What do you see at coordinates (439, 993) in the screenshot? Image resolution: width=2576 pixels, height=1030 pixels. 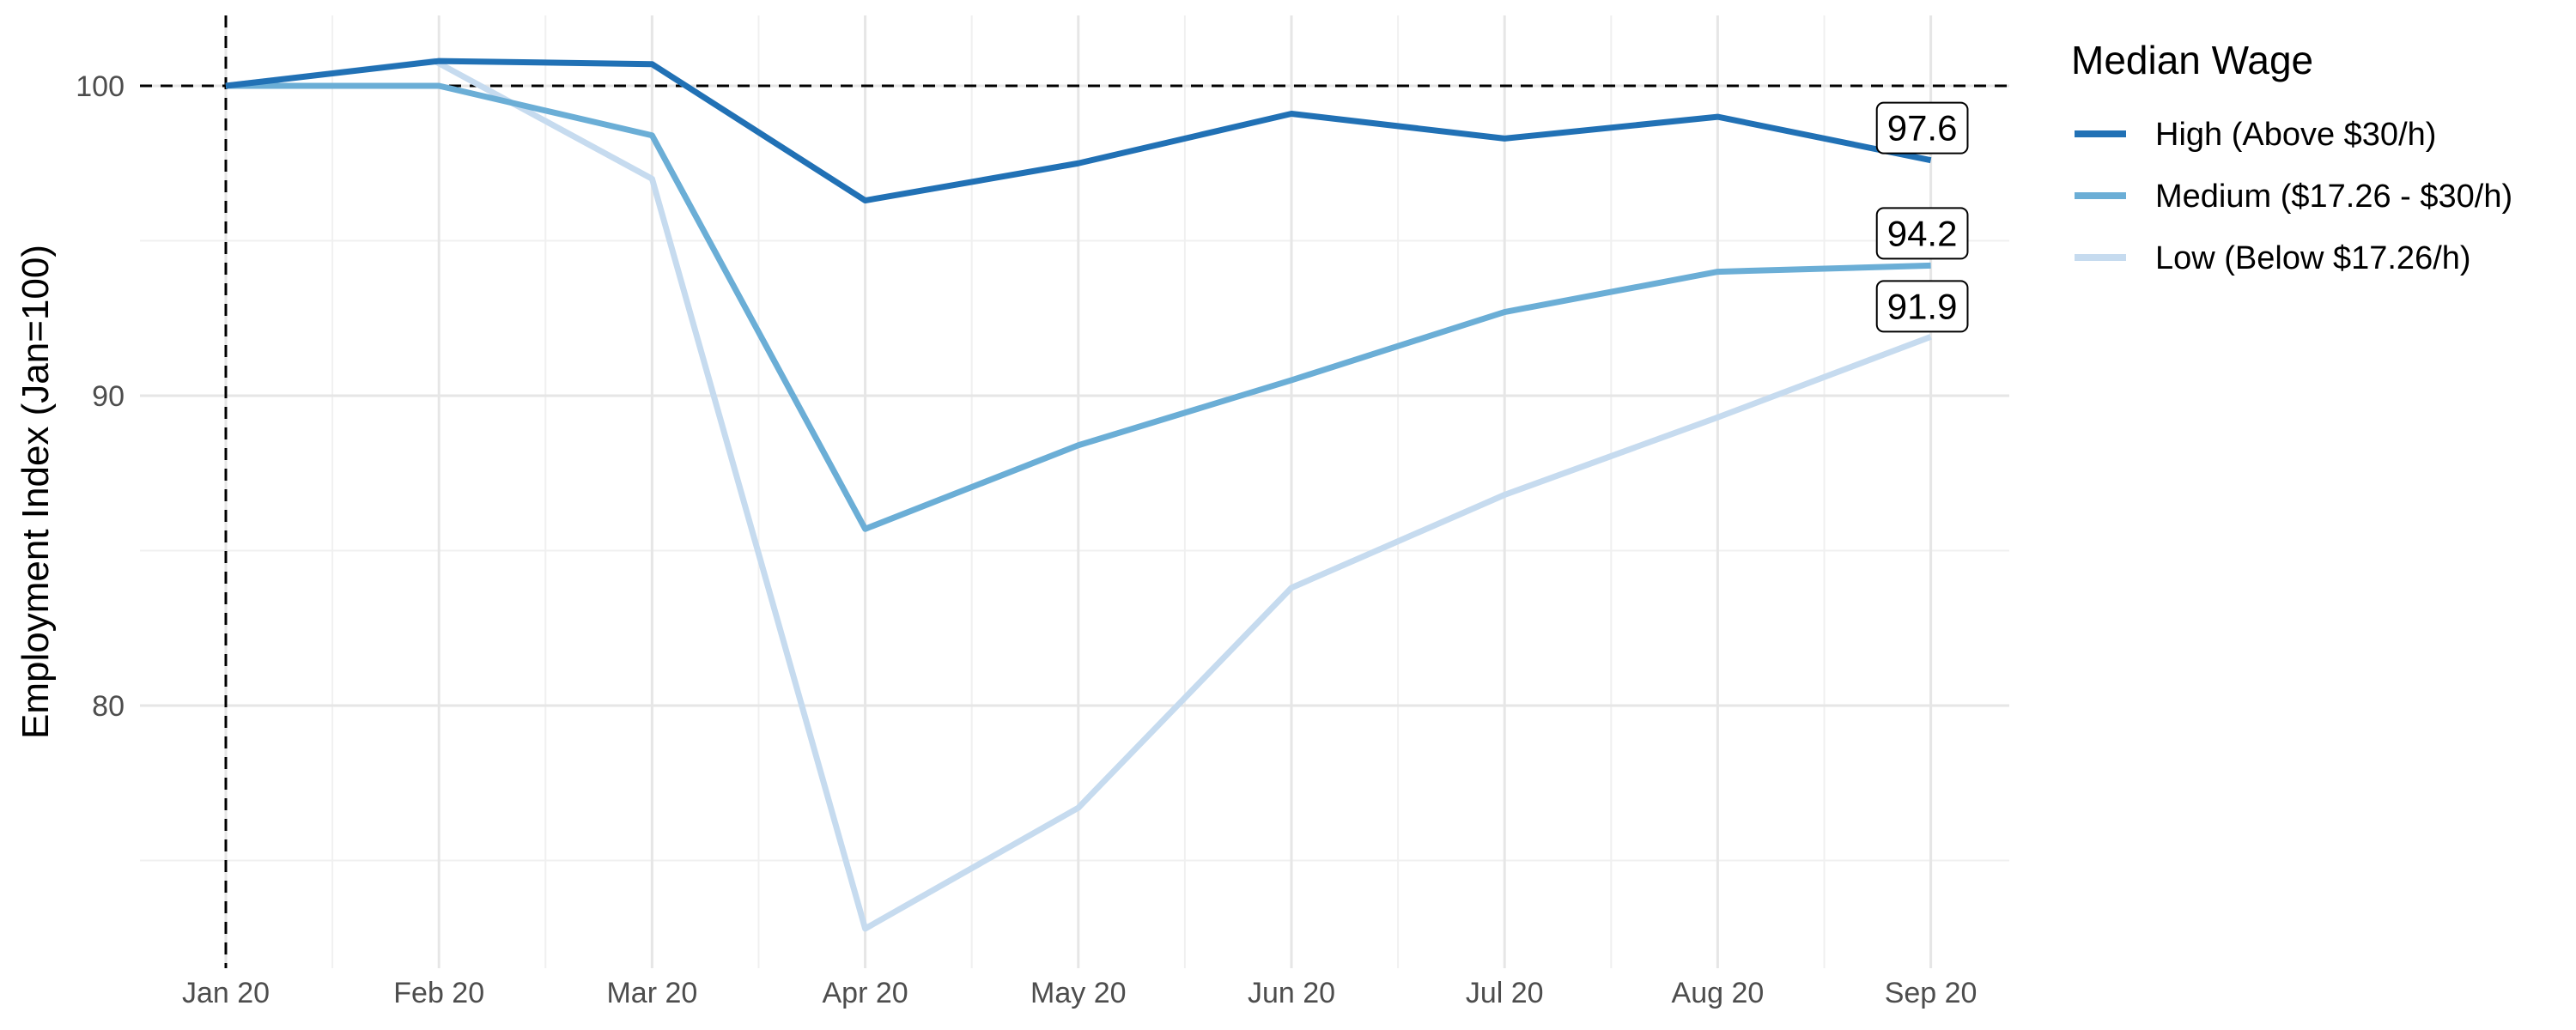 I see `x-tick-label: Feb 20` at bounding box center [439, 993].